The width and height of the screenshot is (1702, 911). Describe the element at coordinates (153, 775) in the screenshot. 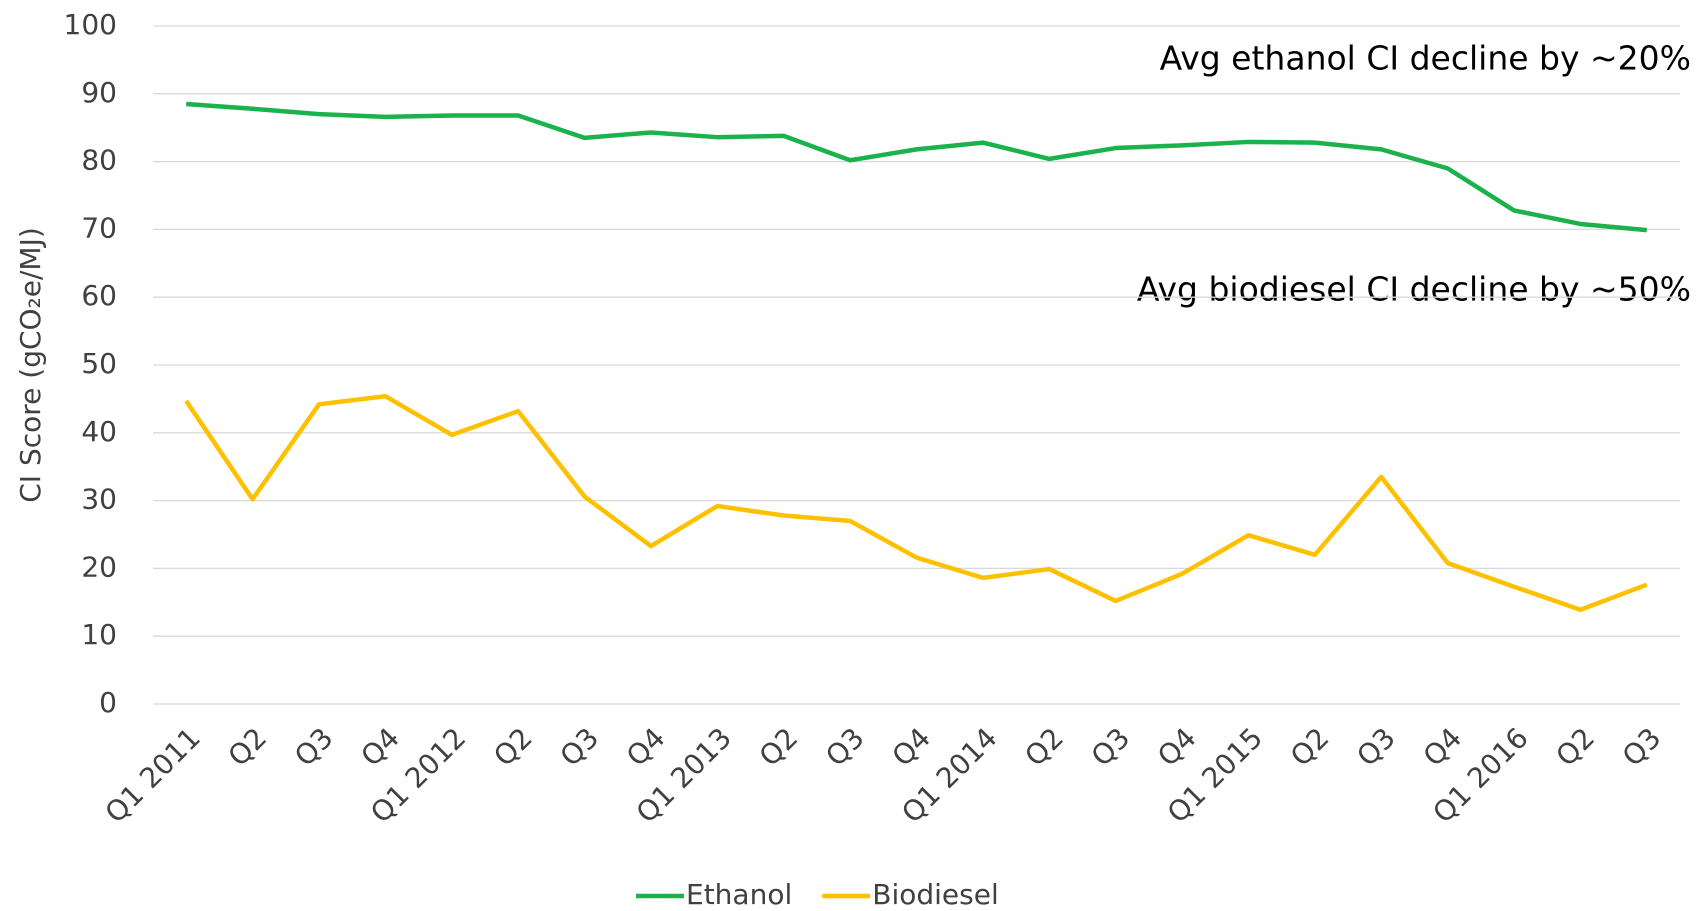

I see `x-tick-label: Q1 2011` at that location.